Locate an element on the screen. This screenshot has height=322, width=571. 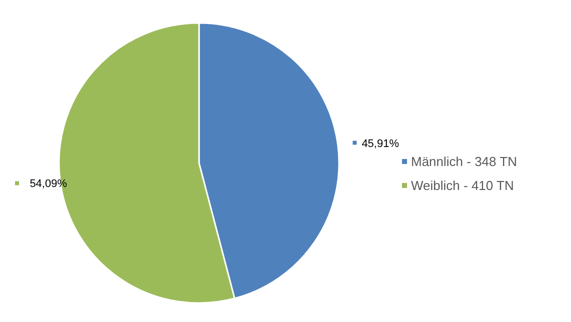
legend-label: Weiblich - 410 TN is located at coordinates (462, 185).